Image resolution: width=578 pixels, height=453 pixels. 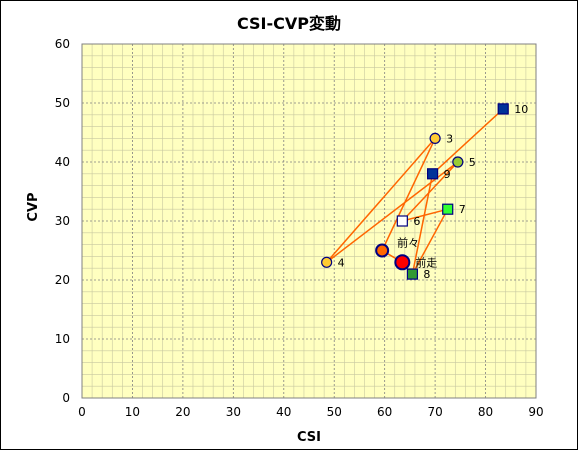 What do you see at coordinates (485, 412) in the screenshot?
I see `x-tick-label: 80` at bounding box center [485, 412].